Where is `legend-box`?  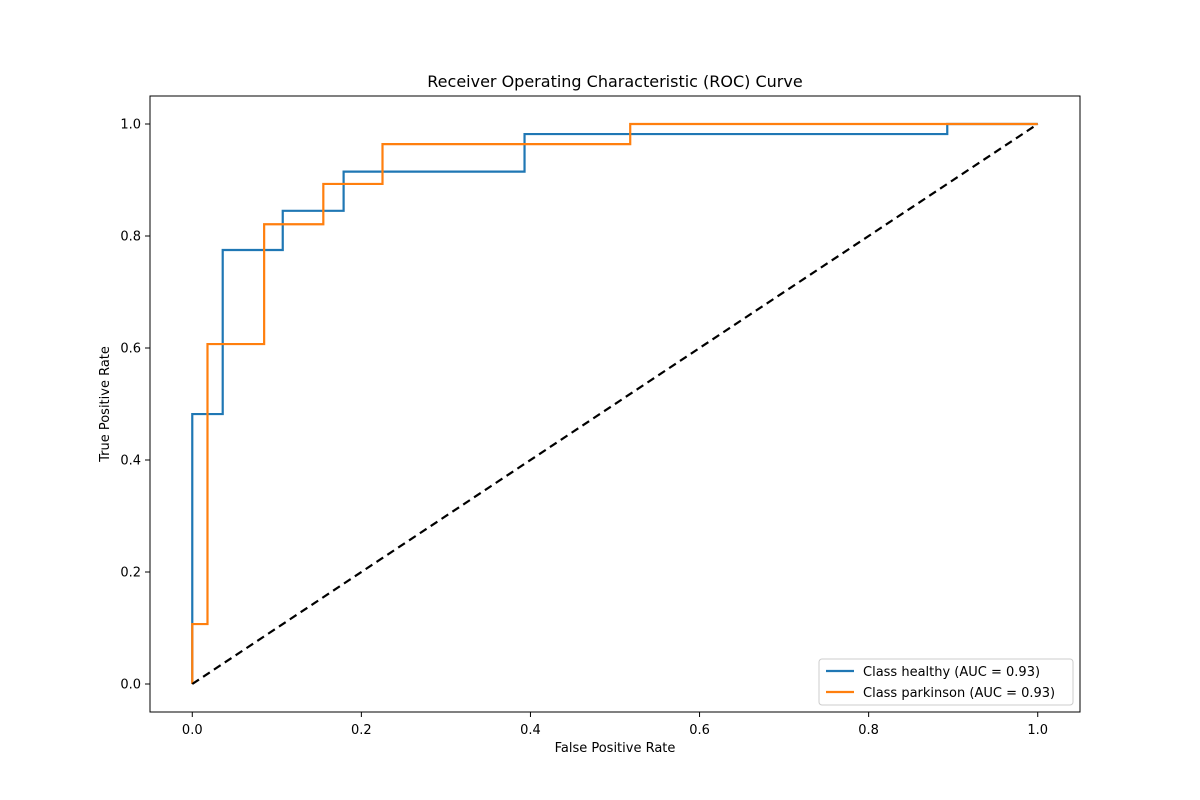
legend-box is located at coordinates (946, 682).